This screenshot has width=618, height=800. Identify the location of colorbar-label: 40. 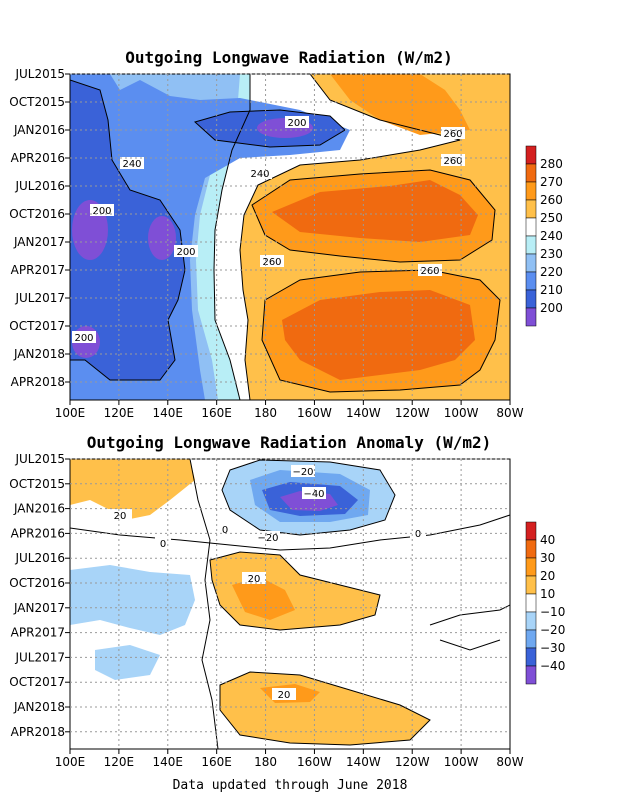
(547, 540).